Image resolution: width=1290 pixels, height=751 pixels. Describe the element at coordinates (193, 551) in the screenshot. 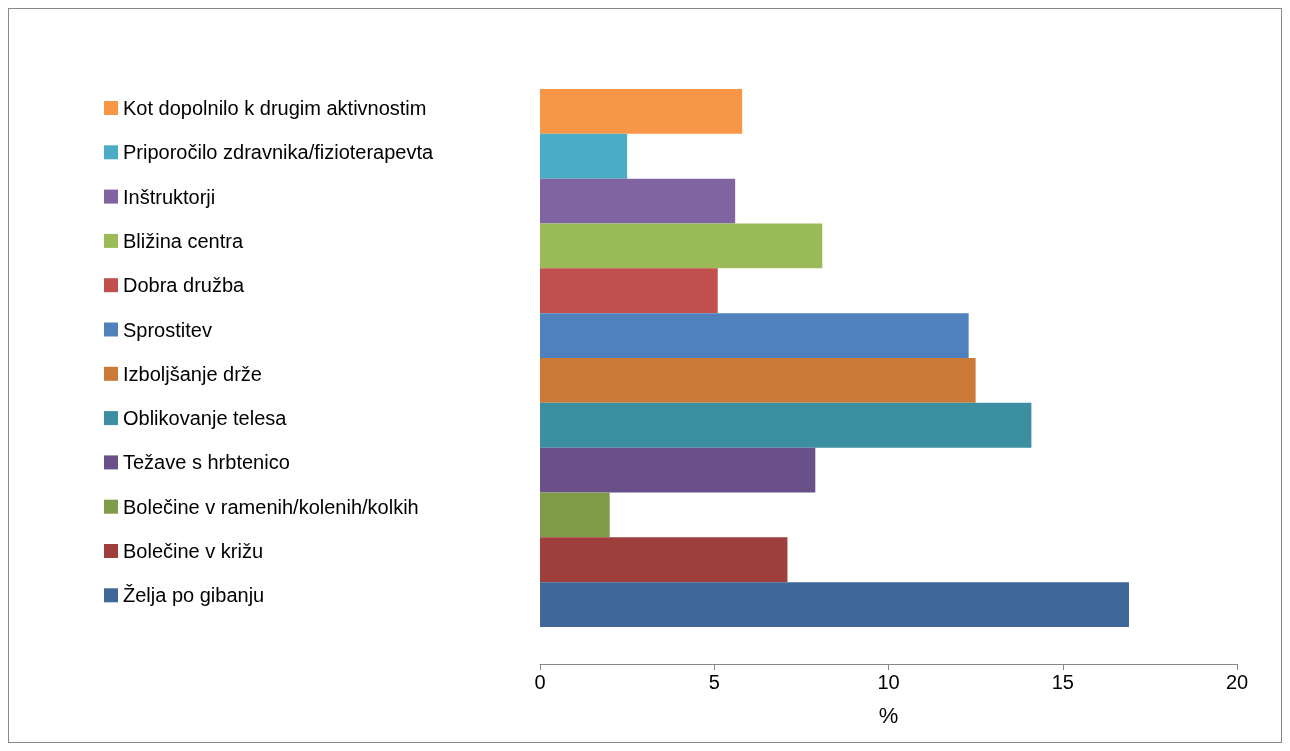

I see `legend-label: Bolečine v križu` at that location.